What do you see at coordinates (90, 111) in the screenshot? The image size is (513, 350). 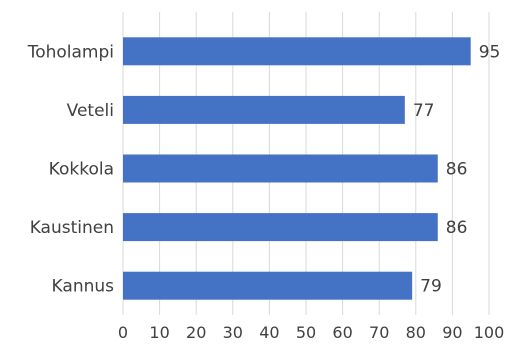 I see `category-label: Veteli` at bounding box center [90, 111].